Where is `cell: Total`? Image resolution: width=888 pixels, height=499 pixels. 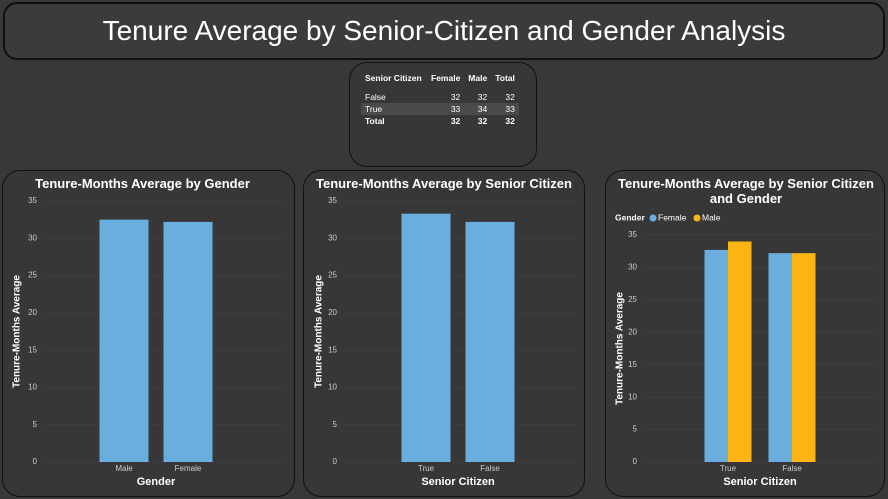
cell: Total is located at coordinates (375, 121).